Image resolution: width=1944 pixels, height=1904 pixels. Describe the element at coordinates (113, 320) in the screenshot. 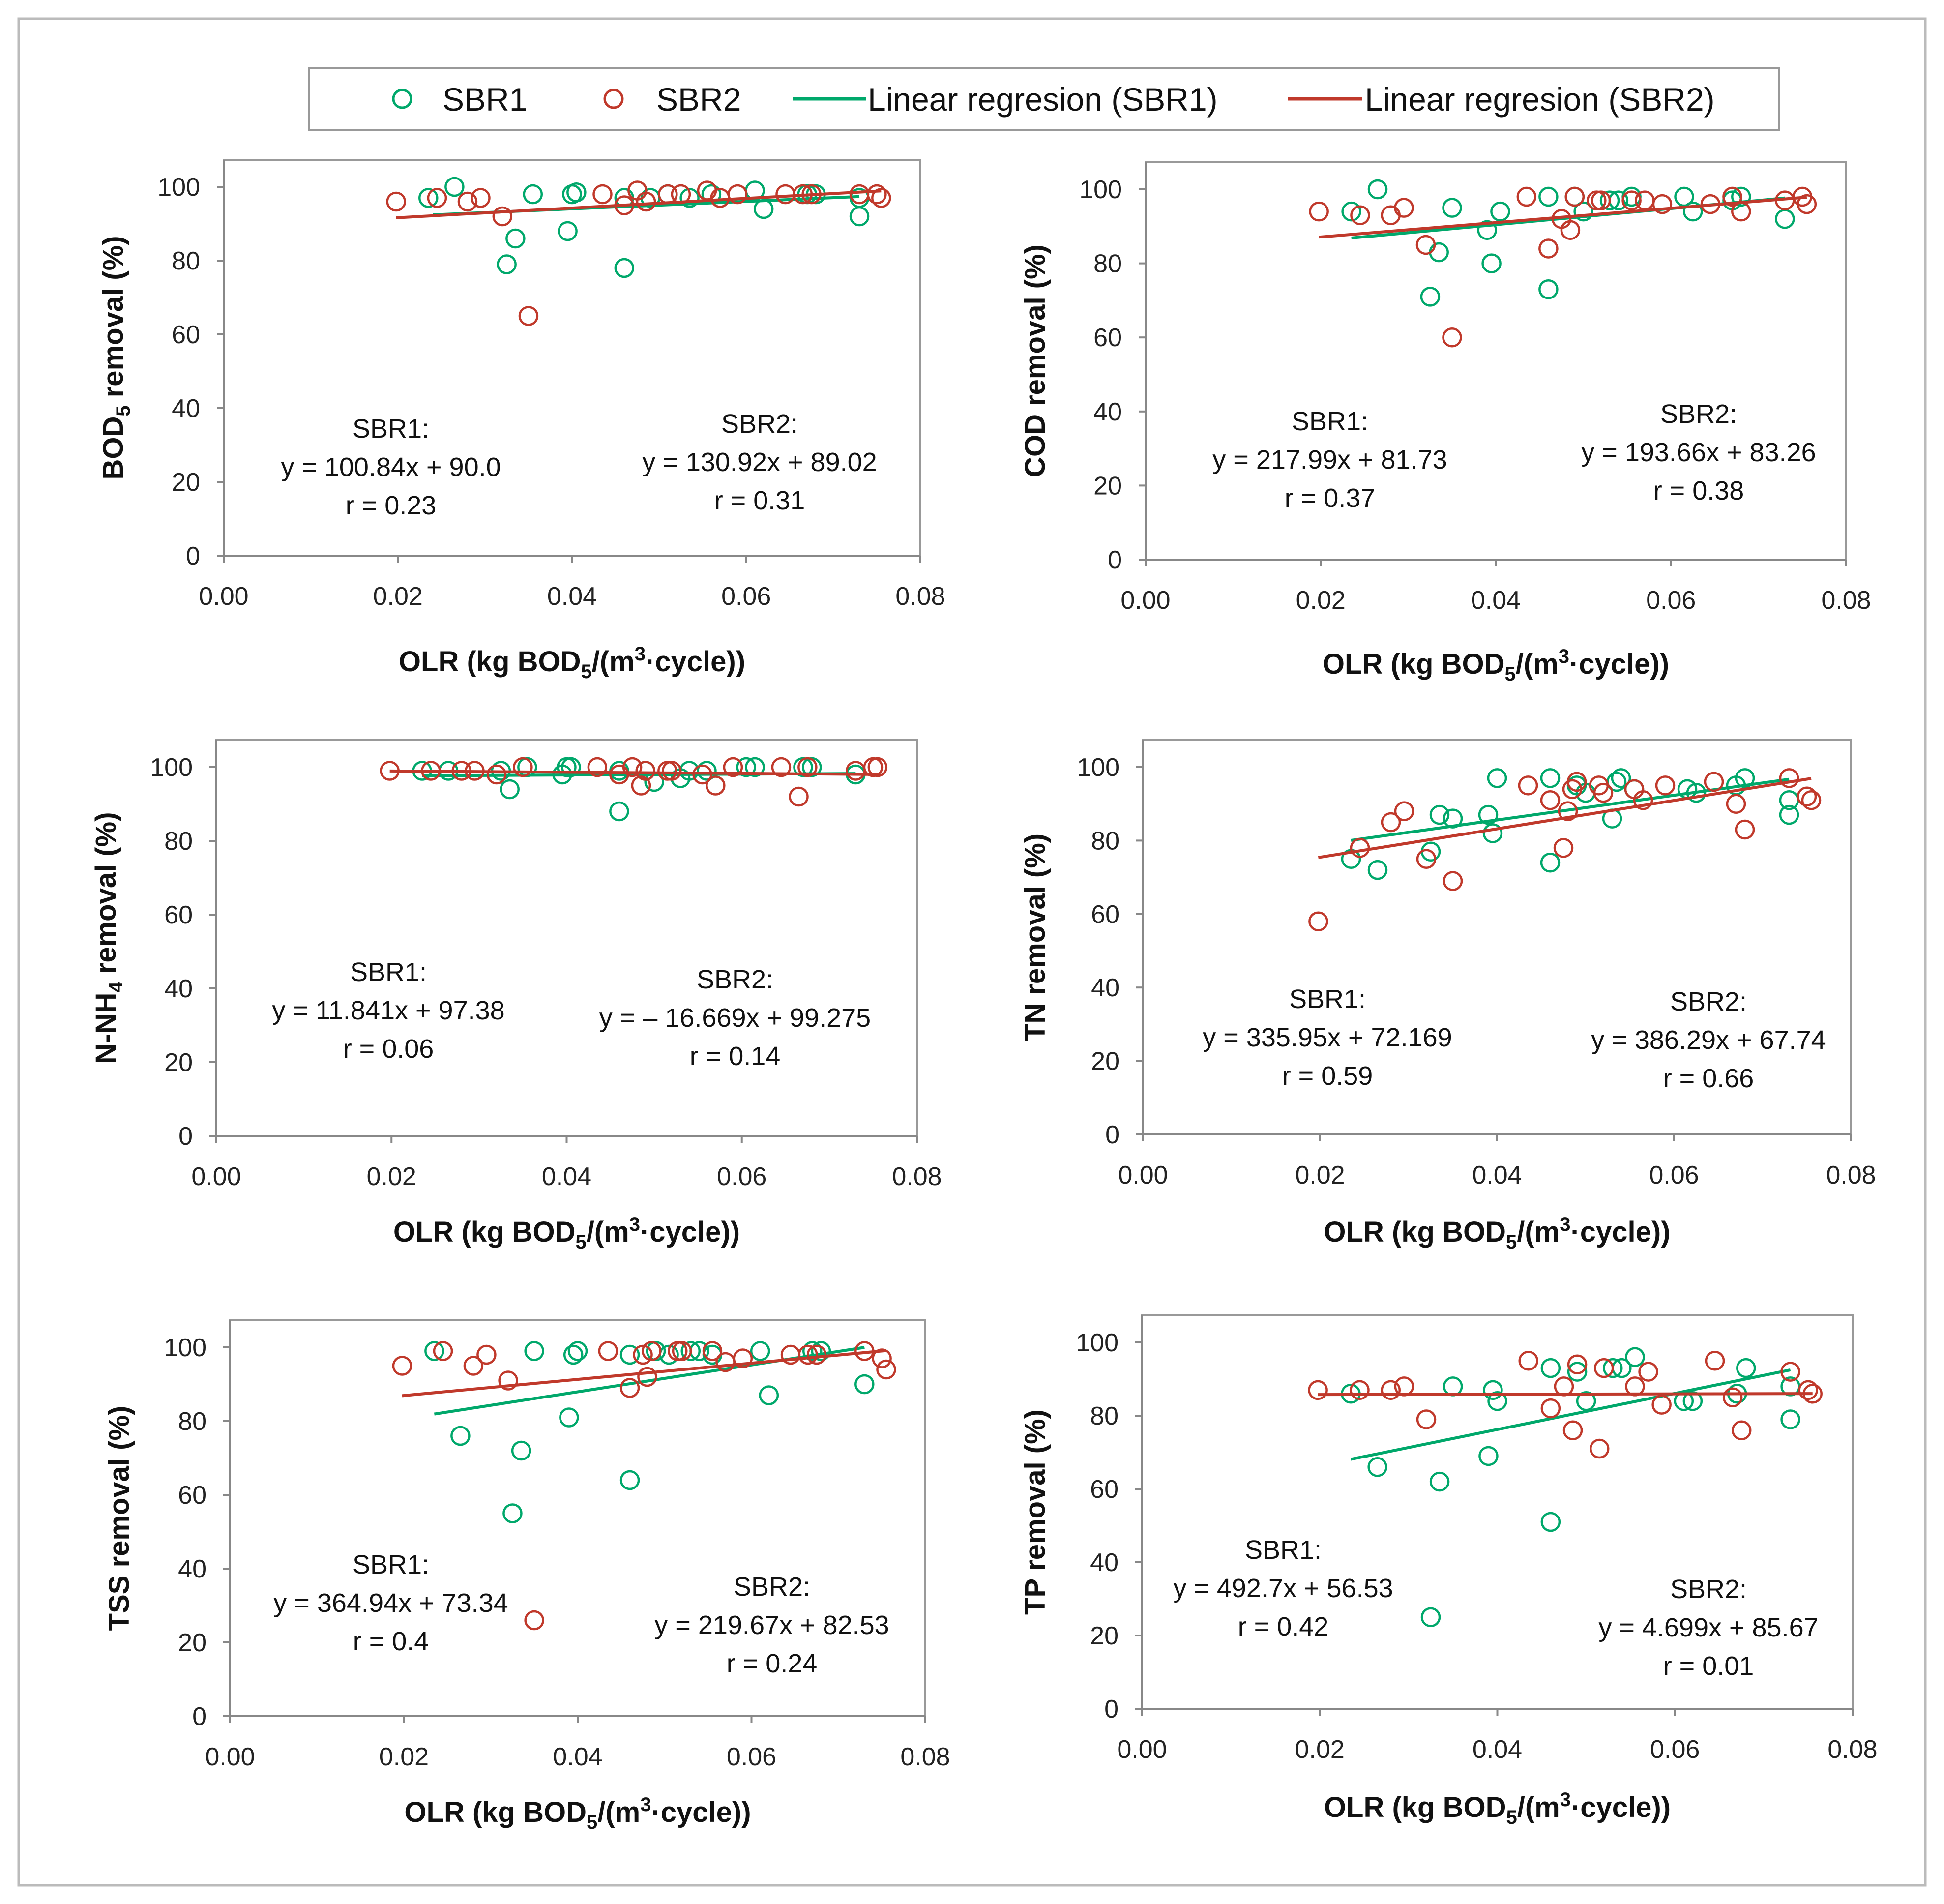

I see `y-axis-title-rest: removal (%)` at that location.